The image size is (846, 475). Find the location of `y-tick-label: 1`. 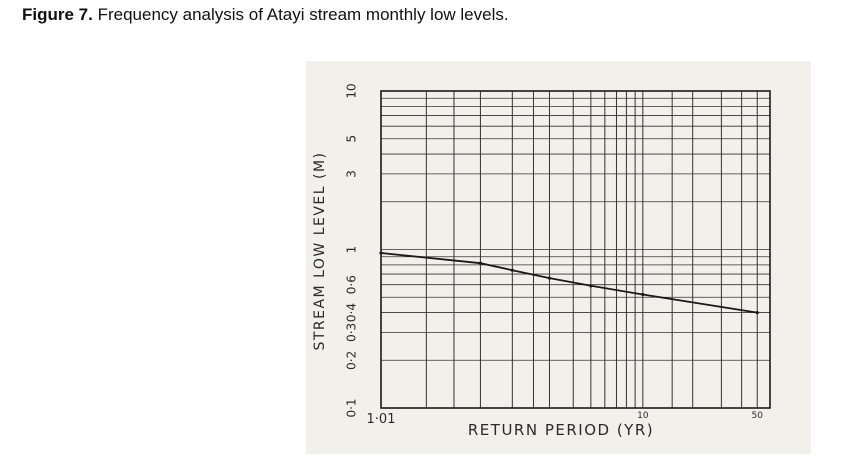

y-tick-label: 1 is located at coordinates (352, 250).